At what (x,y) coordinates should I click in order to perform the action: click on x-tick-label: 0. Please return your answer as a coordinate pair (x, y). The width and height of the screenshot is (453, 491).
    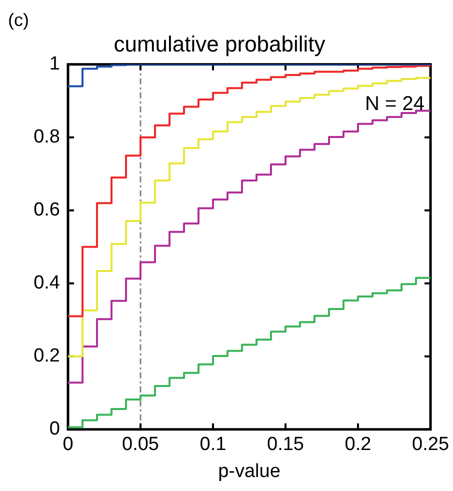
    Looking at the image, I should click on (68, 445).